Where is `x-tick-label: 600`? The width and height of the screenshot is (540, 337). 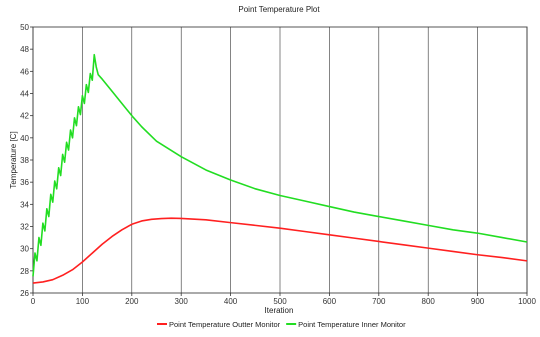
x-tick-label: 600 is located at coordinates (330, 301).